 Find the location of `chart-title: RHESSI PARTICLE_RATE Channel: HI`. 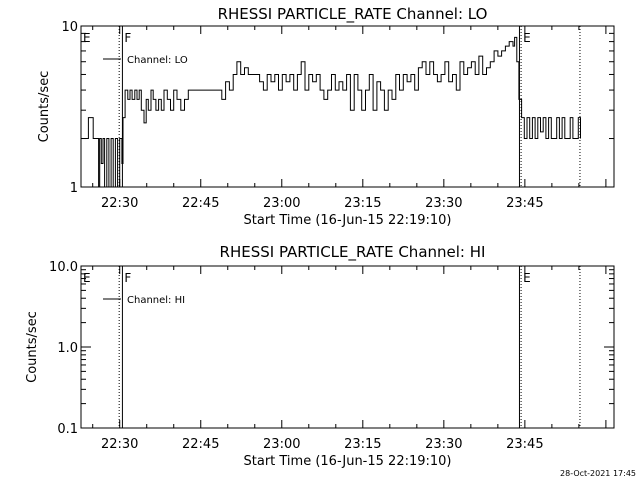

chart-title: RHESSI PARTICLE_RATE Channel: HI is located at coordinates (353, 252).